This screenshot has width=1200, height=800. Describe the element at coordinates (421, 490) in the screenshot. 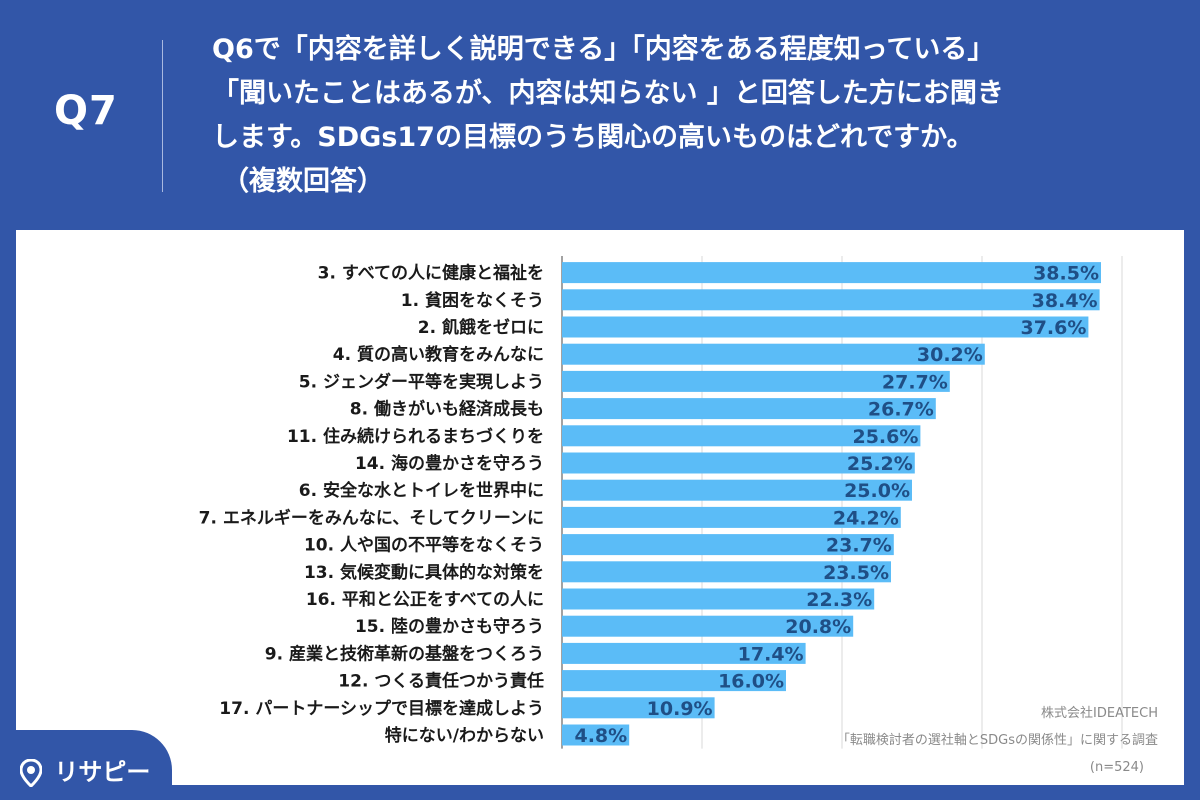

I see `category-label: 6. 安全な水とトイレを世界中に` at that location.